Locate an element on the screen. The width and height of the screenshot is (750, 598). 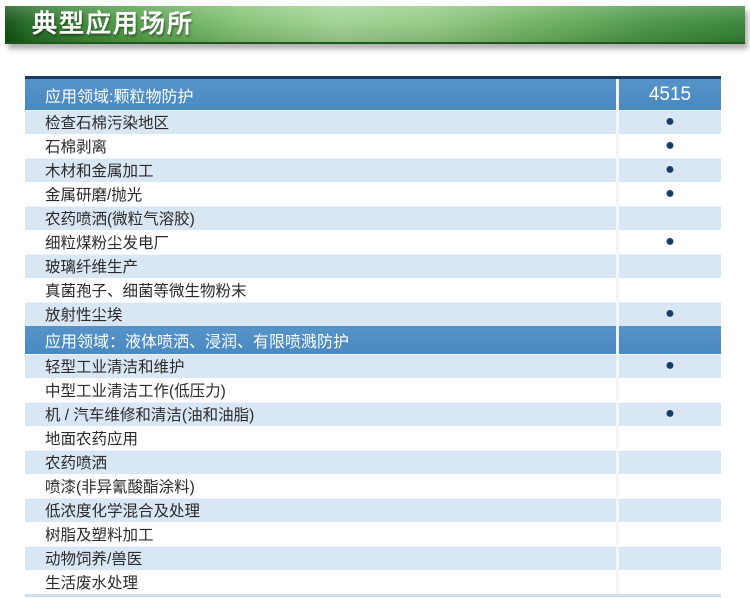
section-header-label: 应用领域:颗粒物防护 is located at coordinates (119, 97).